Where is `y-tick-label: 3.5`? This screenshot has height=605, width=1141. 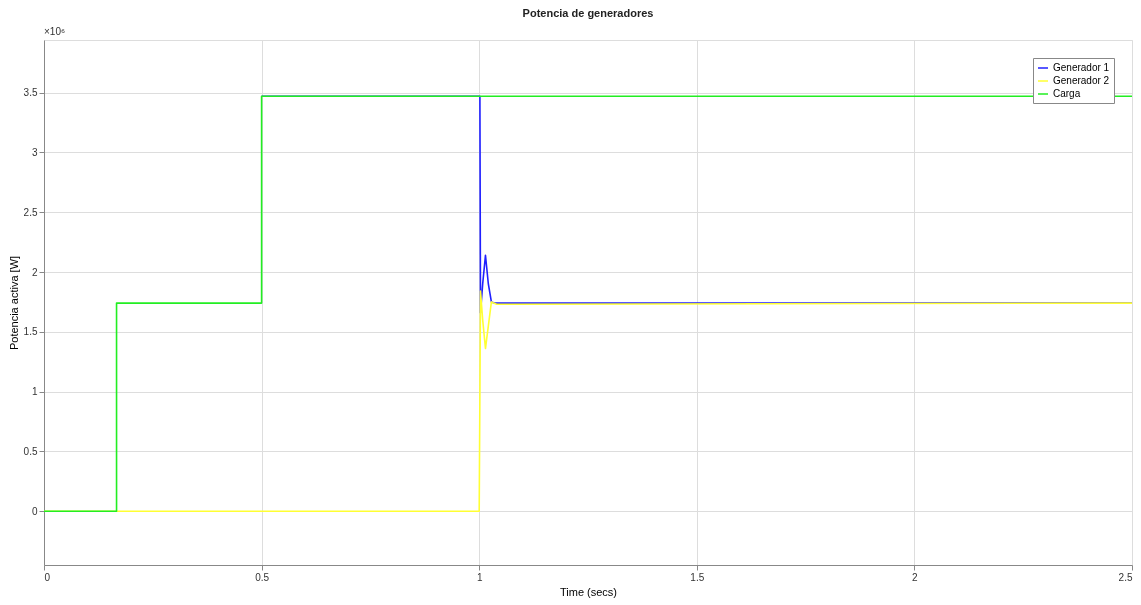
y-tick-label: 3.5 is located at coordinates (30, 93).